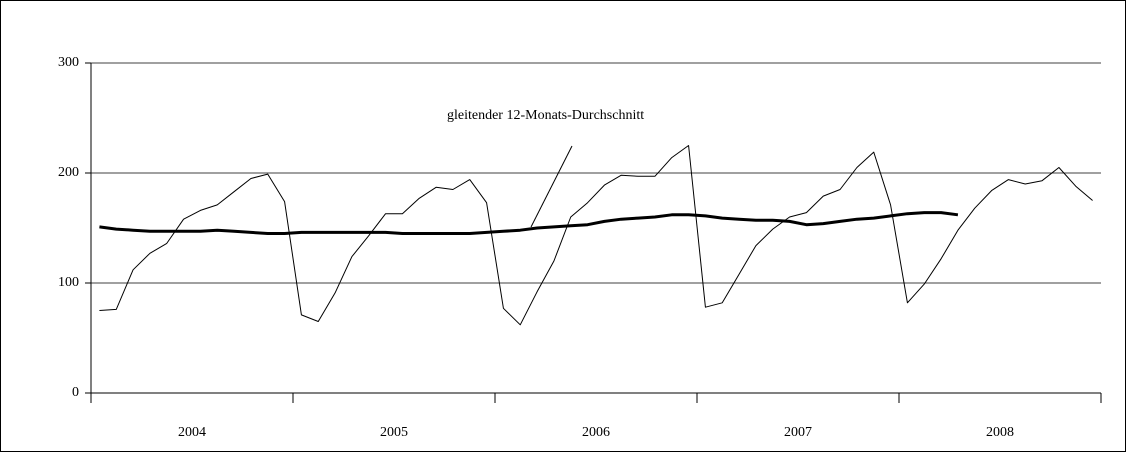 The width and height of the screenshot is (1127, 452). I want to click on x-tick-label: 2005, so click(394, 432).